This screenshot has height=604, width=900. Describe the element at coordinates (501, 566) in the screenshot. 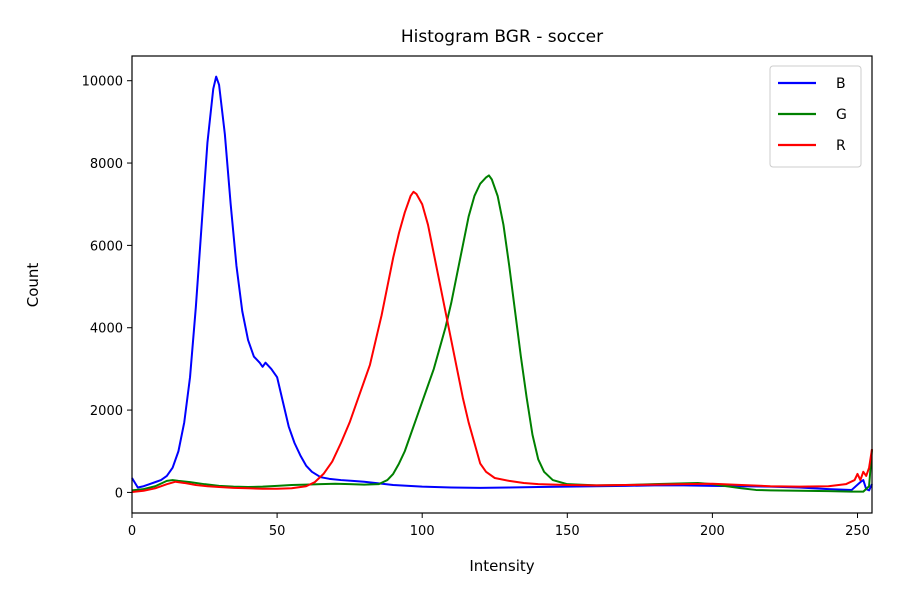

I see `x-axis-label: Intensity` at that location.